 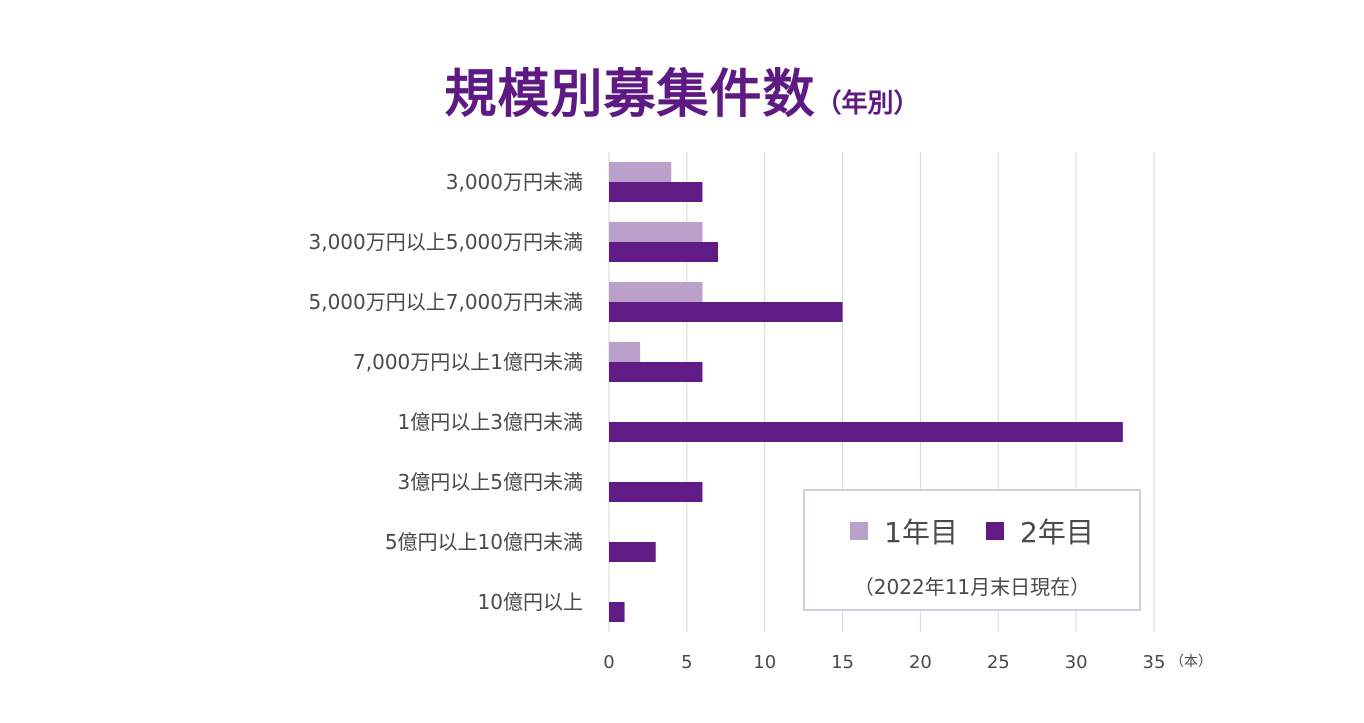 What do you see at coordinates (468, 362) in the screenshot?
I see `category-label-3: 7,000万円以上1億円未満` at bounding box center [468, 362].